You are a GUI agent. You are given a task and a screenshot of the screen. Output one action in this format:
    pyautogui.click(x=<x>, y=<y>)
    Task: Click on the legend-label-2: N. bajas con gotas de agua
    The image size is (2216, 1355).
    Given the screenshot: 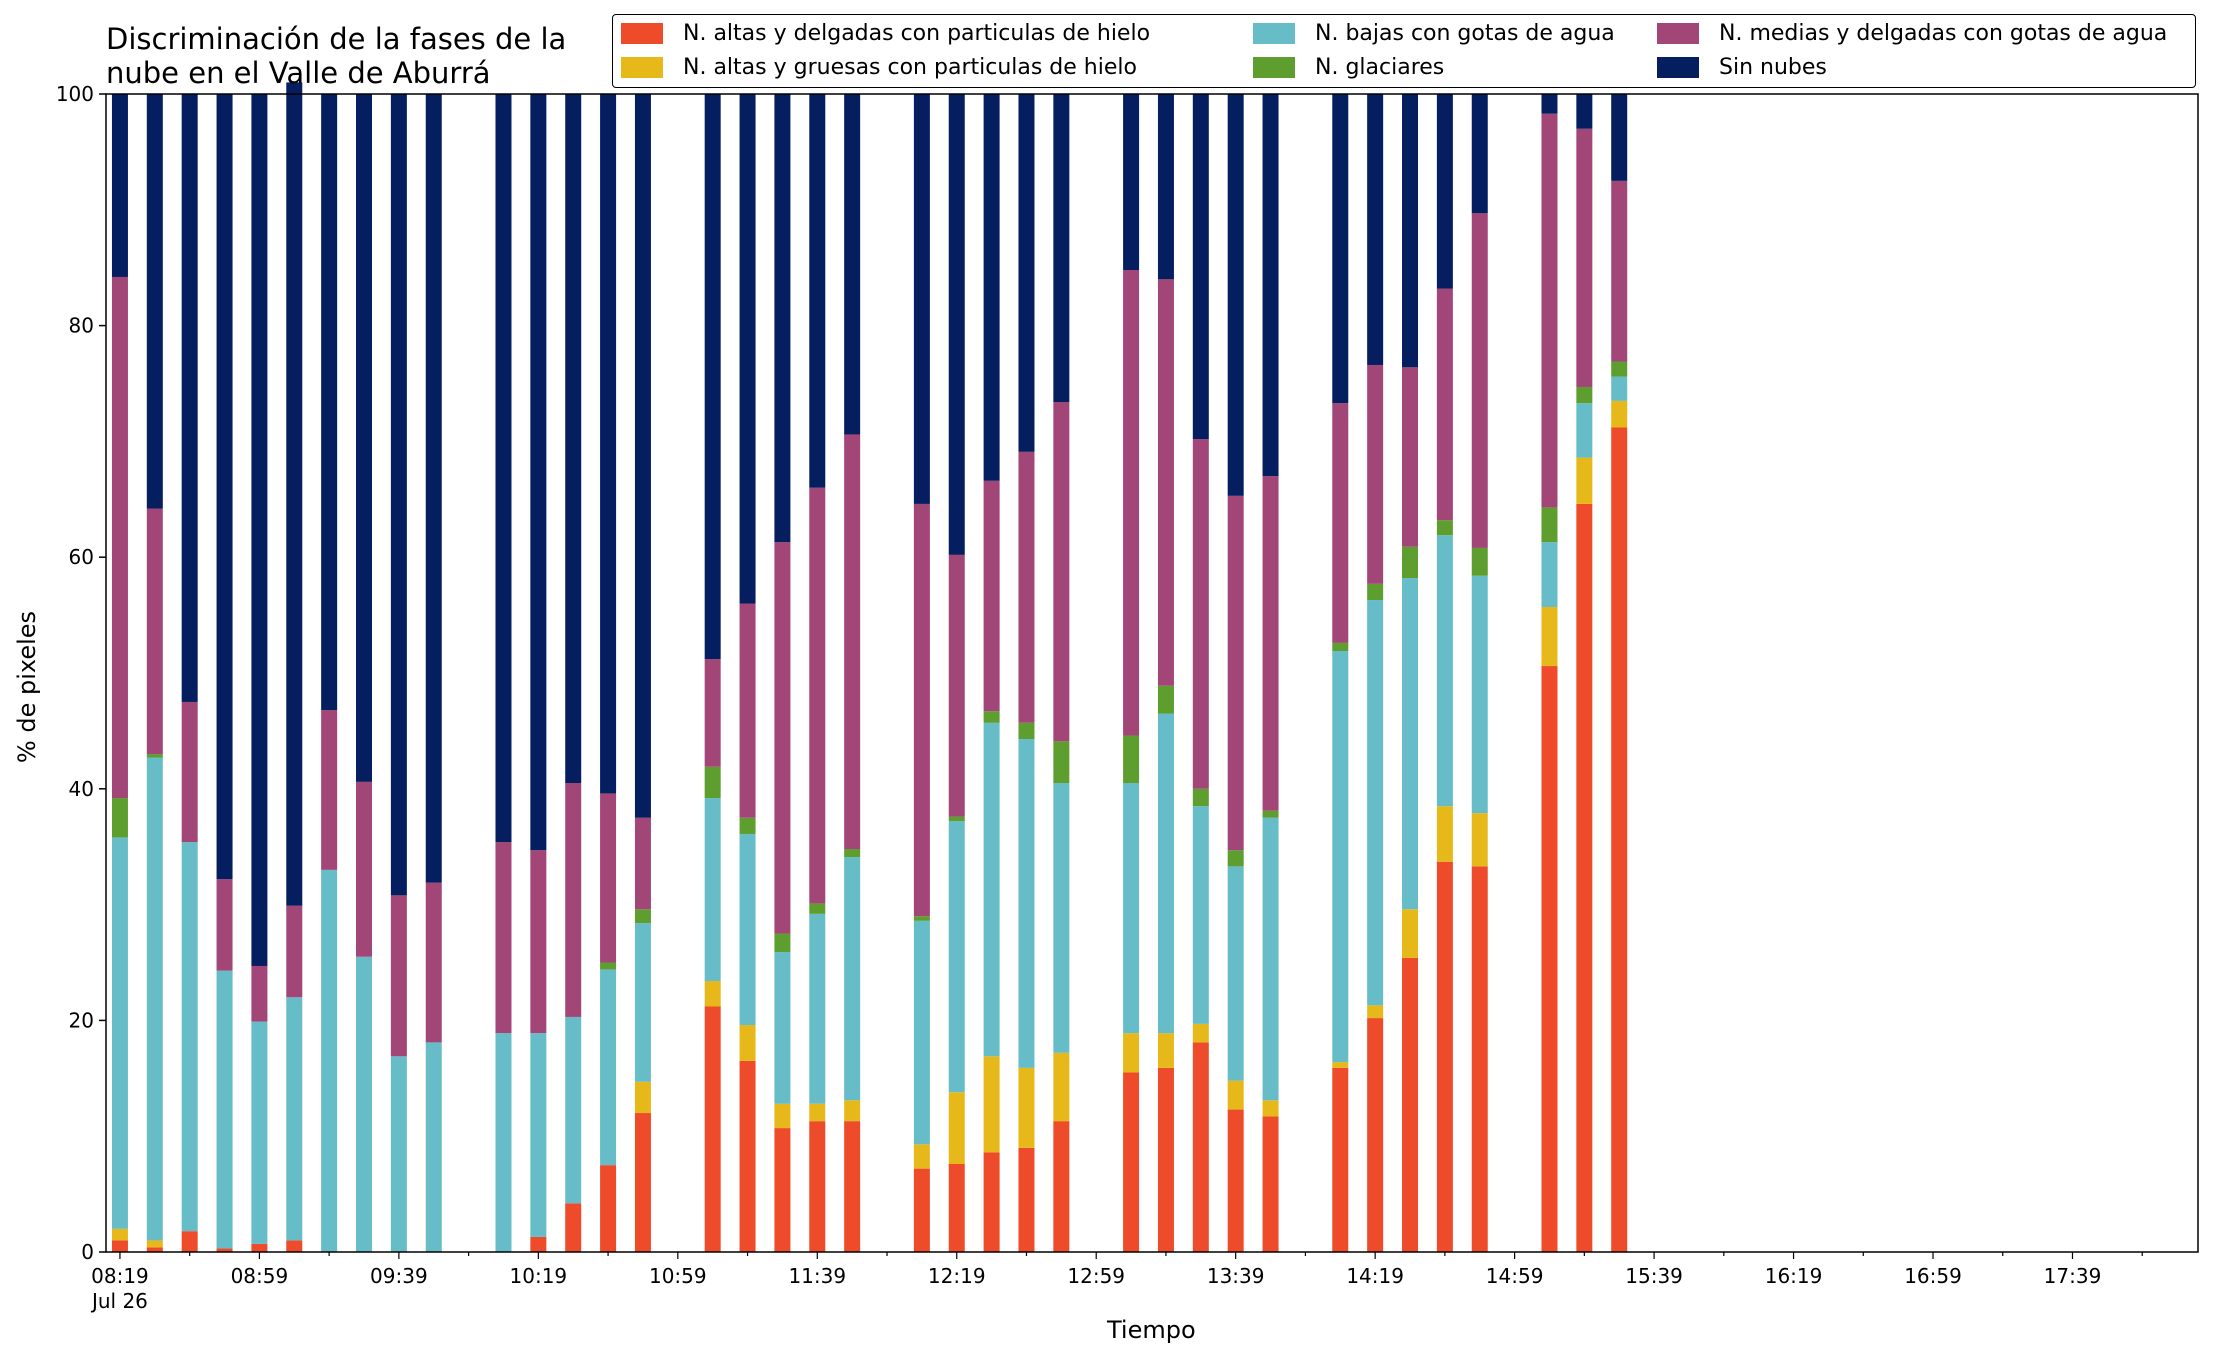 What is the action you would take?
    pyautogui.click(x=1465, y=33)
    